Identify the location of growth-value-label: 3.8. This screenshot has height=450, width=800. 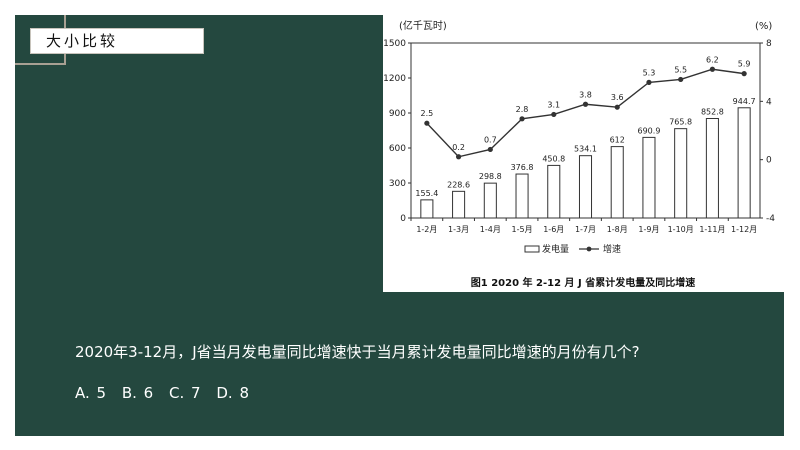
(585, 94).